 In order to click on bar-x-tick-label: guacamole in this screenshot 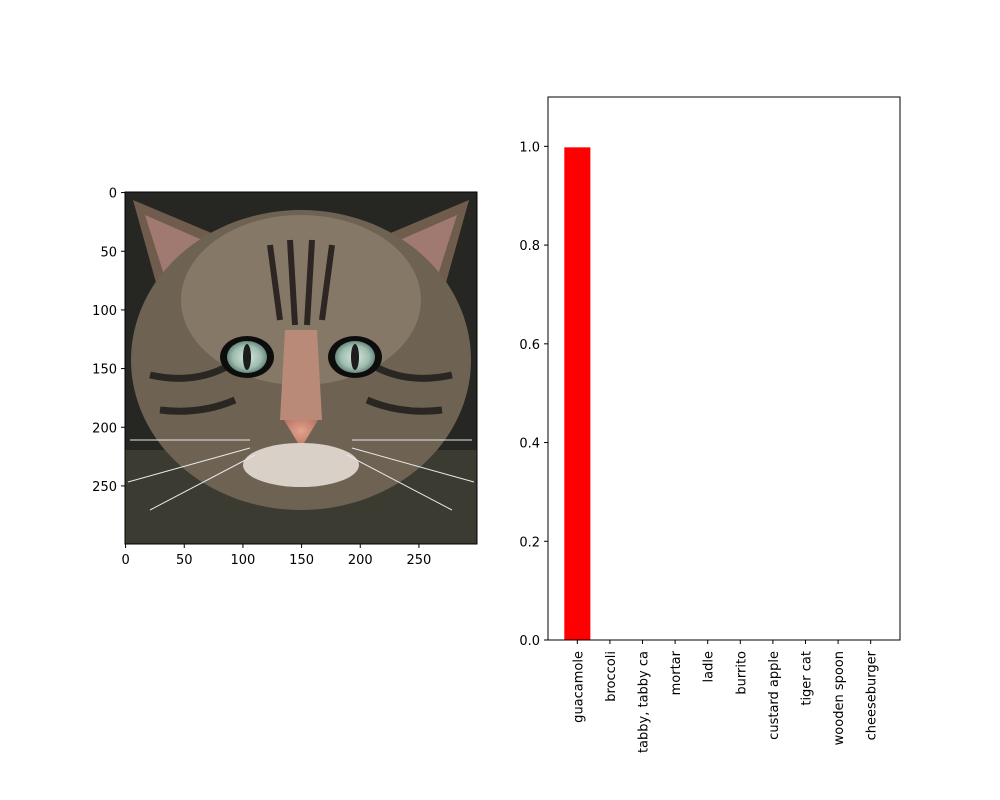, I will do `click(578, 687)`.